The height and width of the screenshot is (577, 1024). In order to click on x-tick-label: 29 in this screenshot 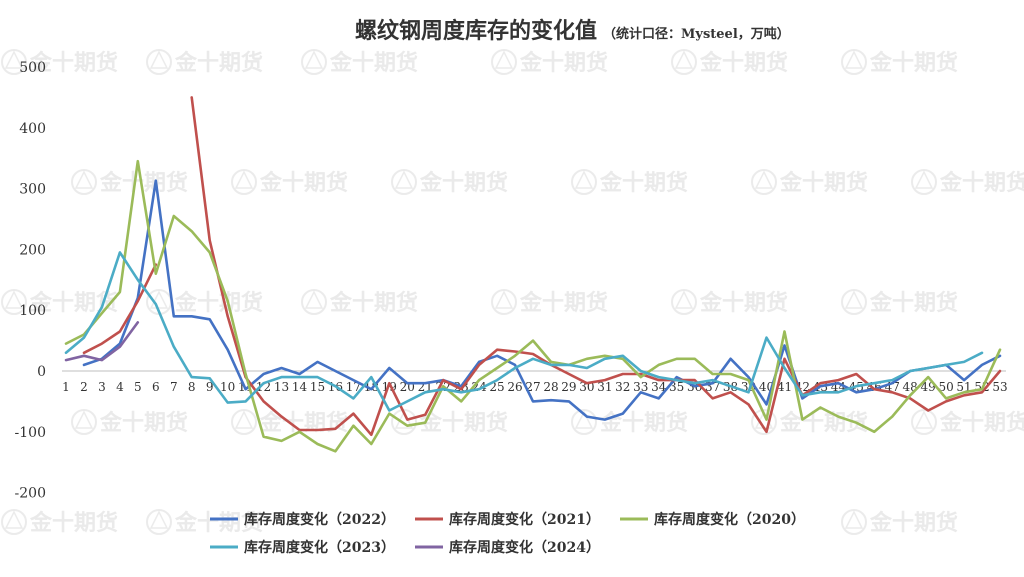, I will do `click(568, 387)`.